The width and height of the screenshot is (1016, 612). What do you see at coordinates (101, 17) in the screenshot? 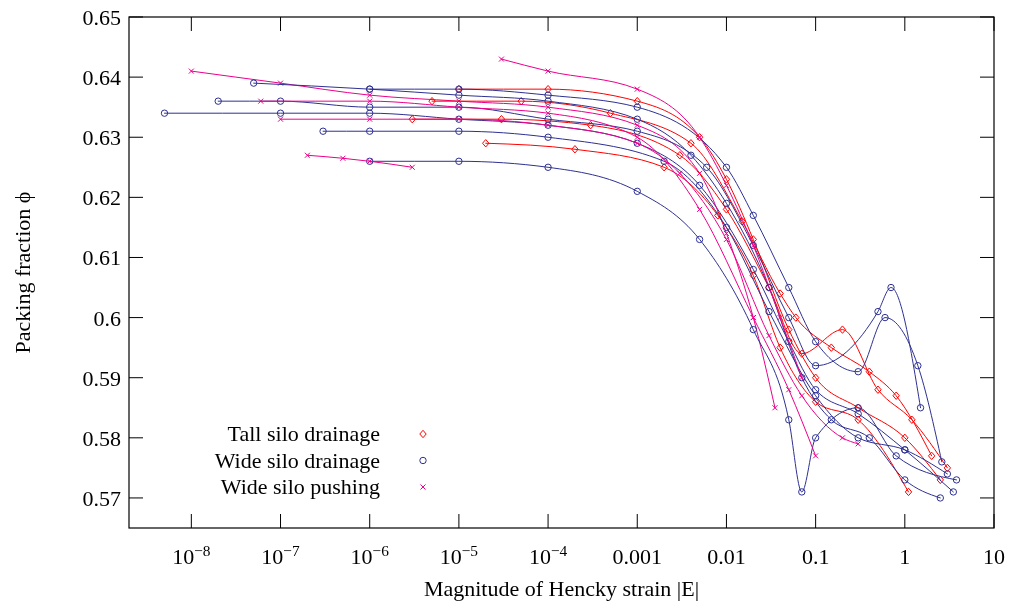
I see `y-tick-label: 0.65` at bounding box center [101, 17].